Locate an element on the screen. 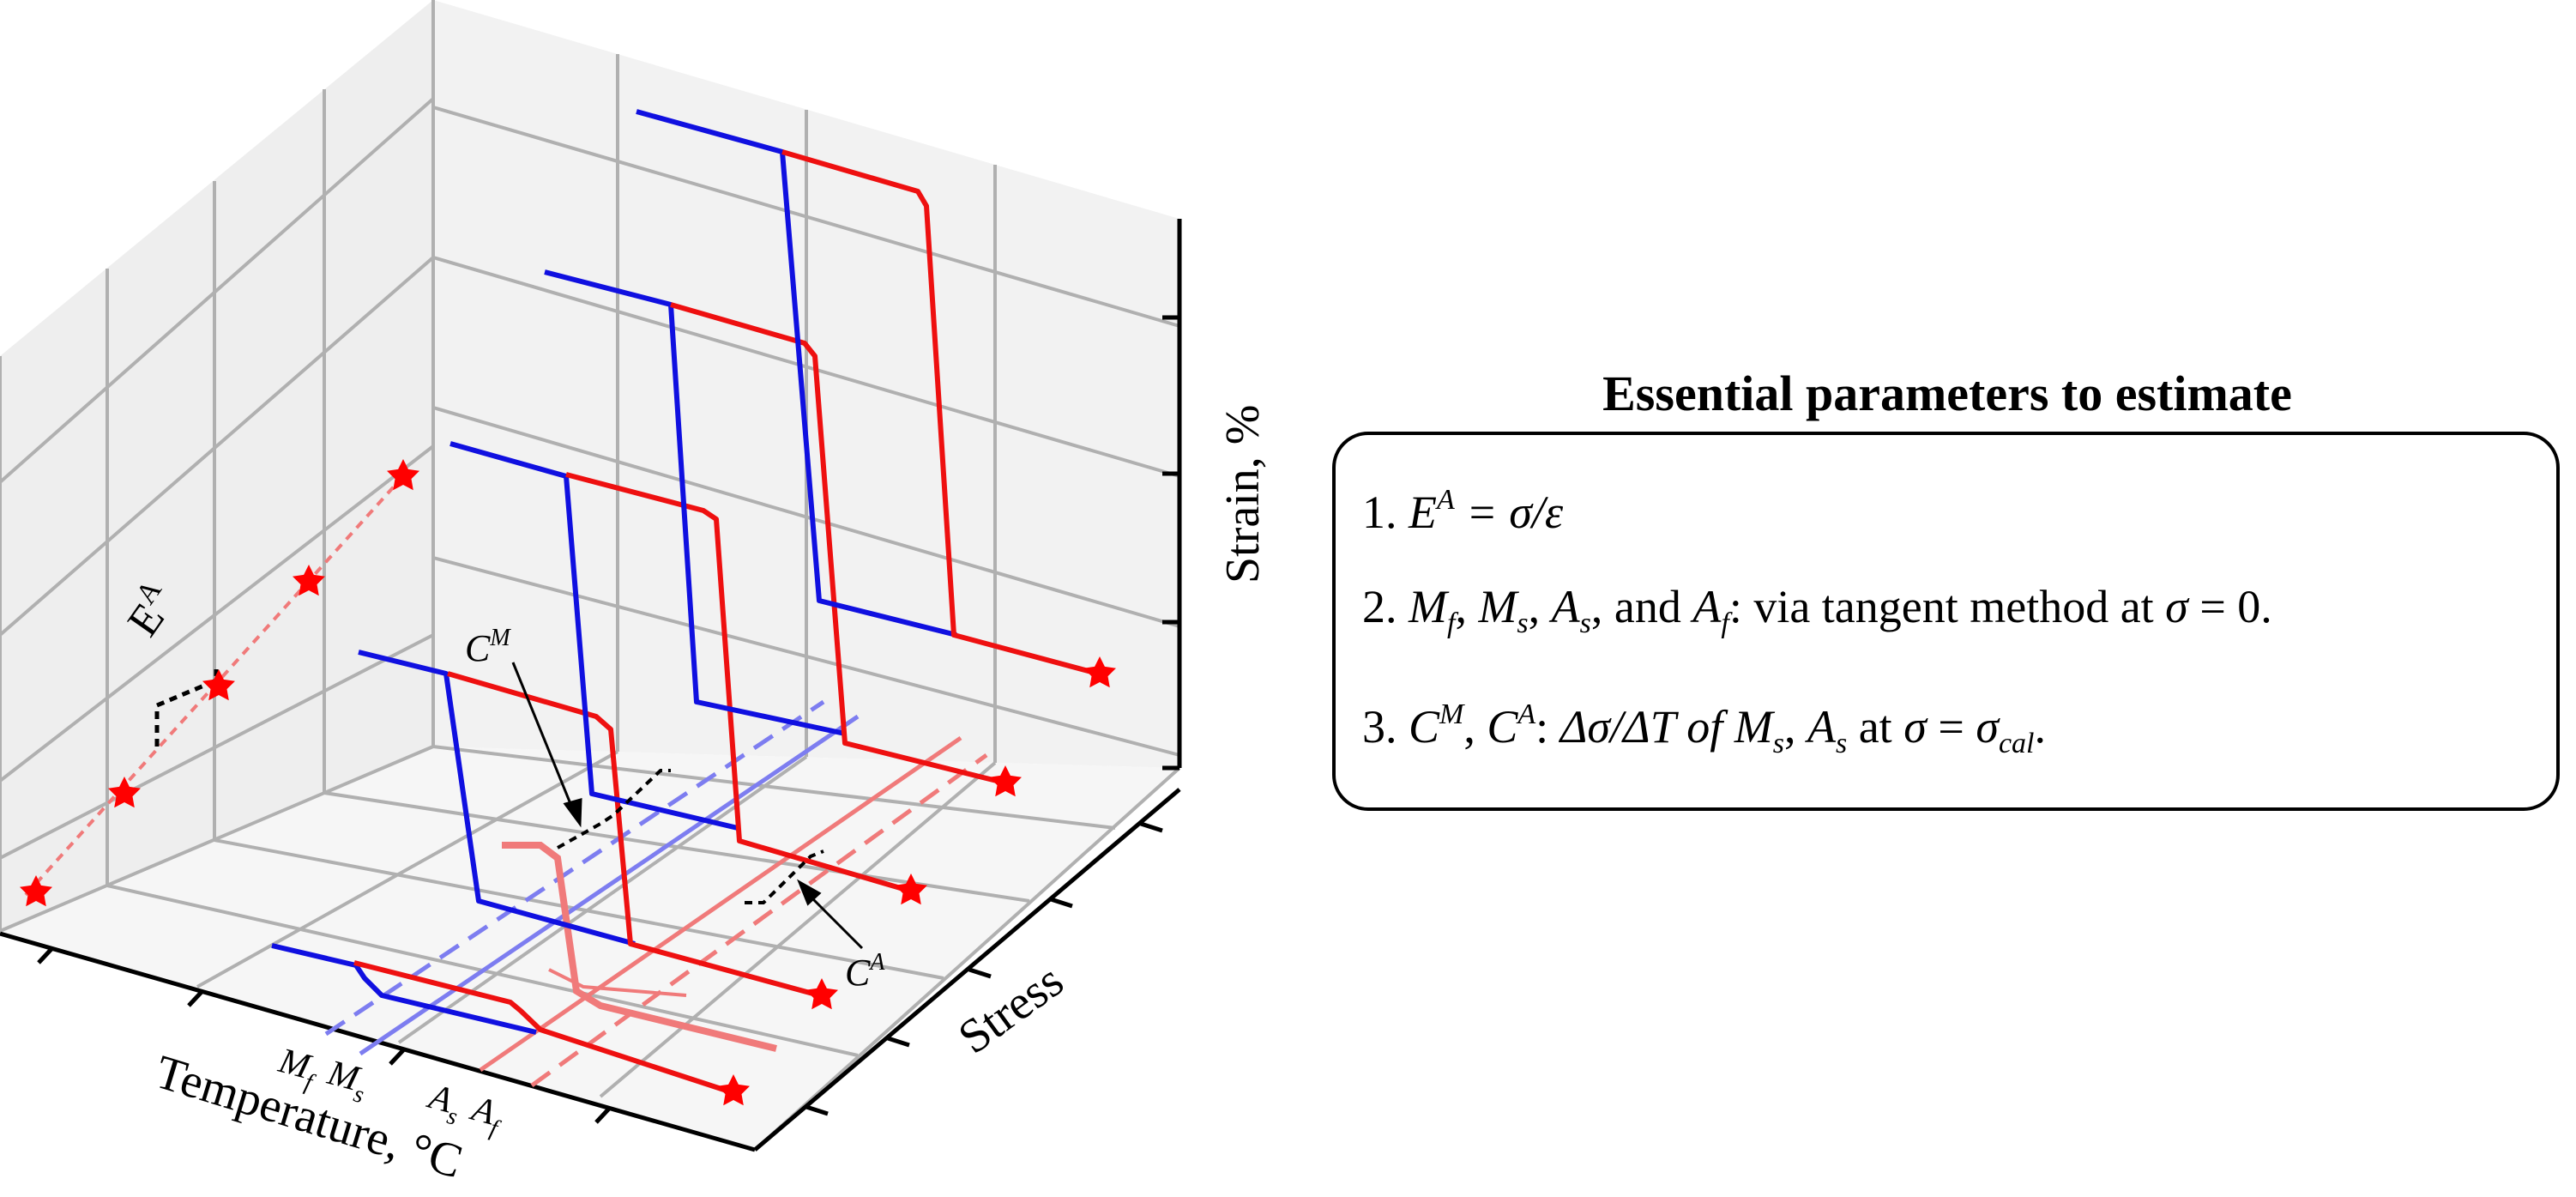 Image resolution: width=2576 pixels, height=1197 pixels. stress-axis-line is located at coordinates (967, 970).